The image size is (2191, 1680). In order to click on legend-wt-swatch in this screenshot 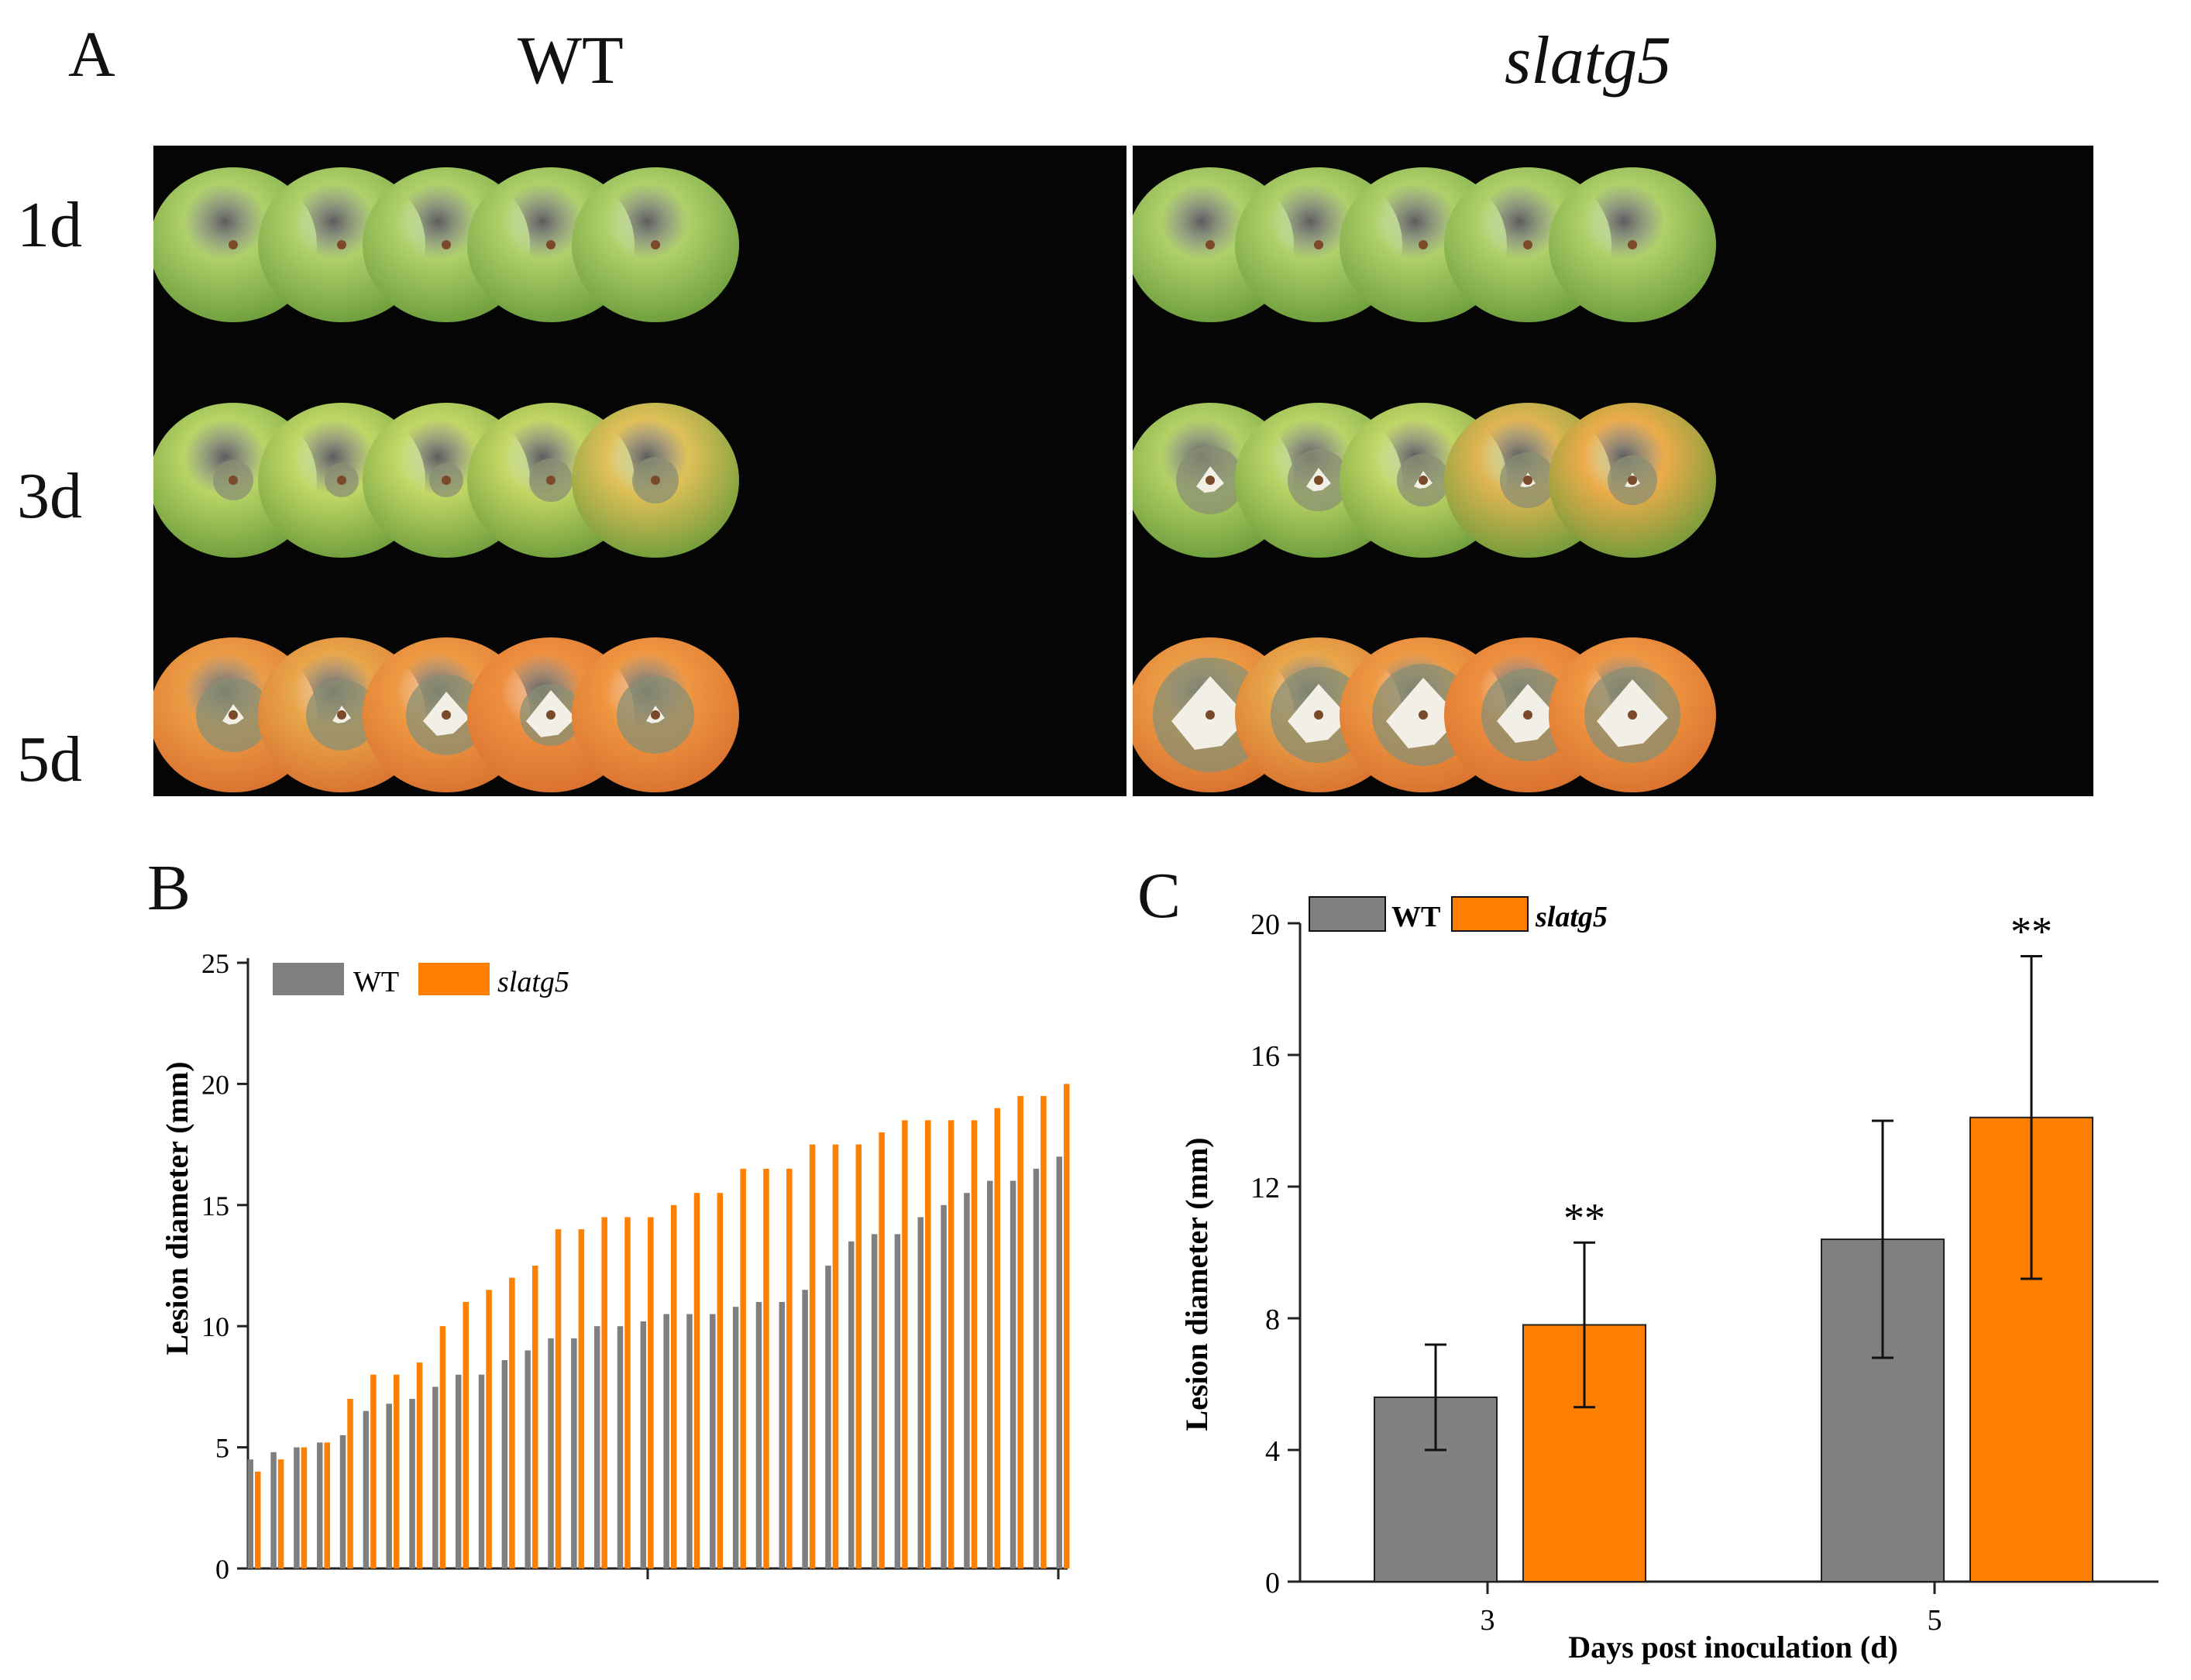, I will do `click(308, 979)`.